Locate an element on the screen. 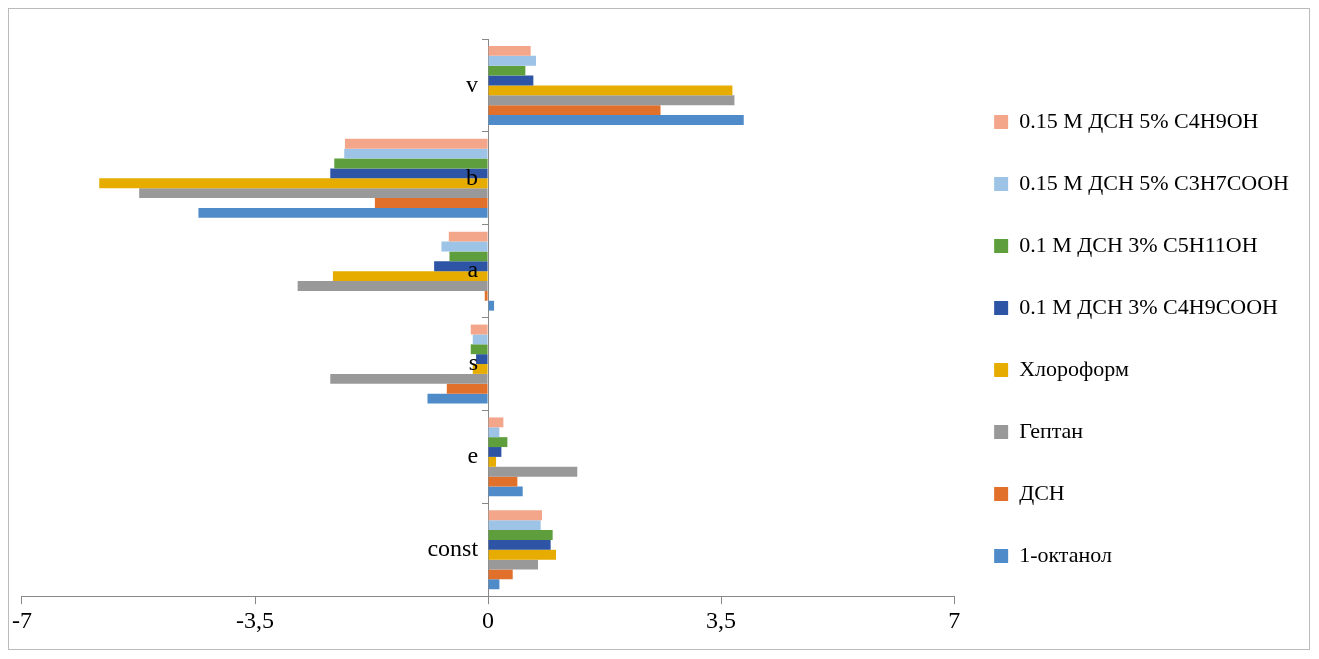 The height and width of the screenshot is (659, 1319). legend-label: 0.1 M ДСН 3% C4H9COOH is located at coordinates (1149, 306).